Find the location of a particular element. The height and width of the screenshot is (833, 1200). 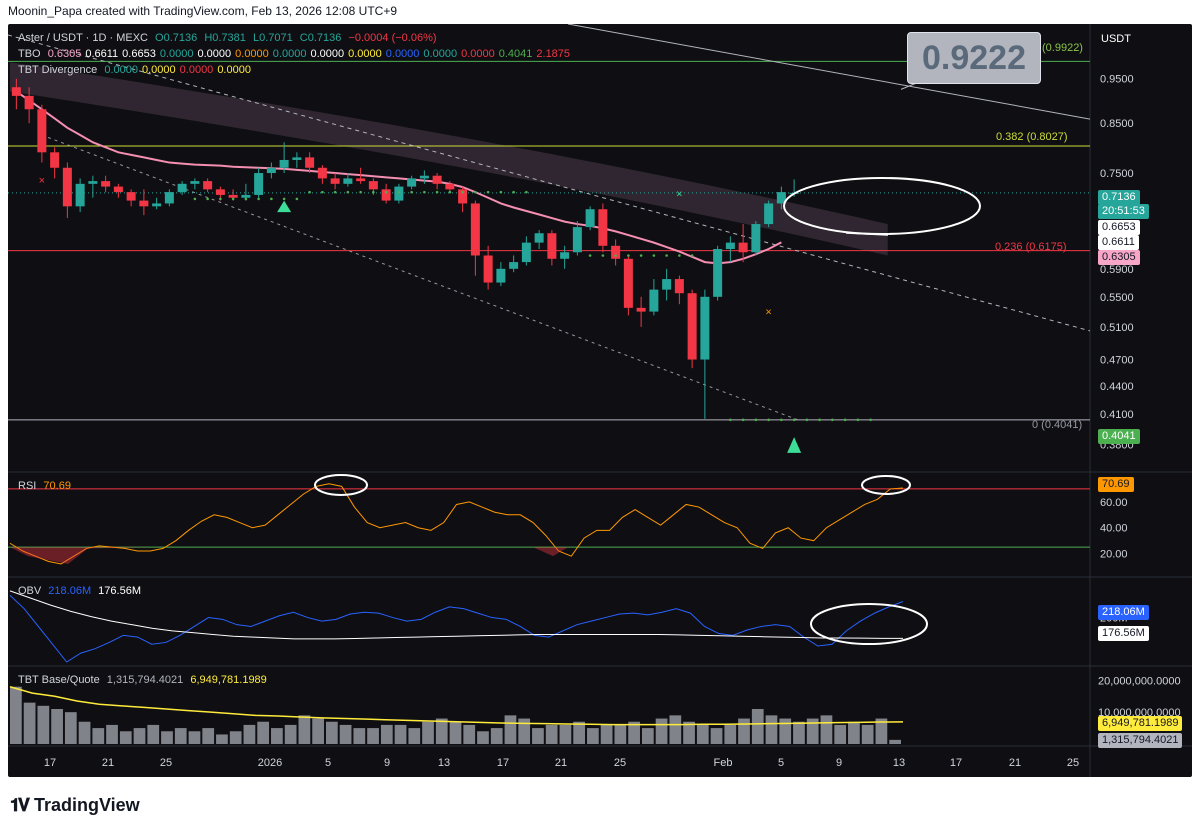

tbo-value-1: 0.6611 is located at coordinates (102, 54).